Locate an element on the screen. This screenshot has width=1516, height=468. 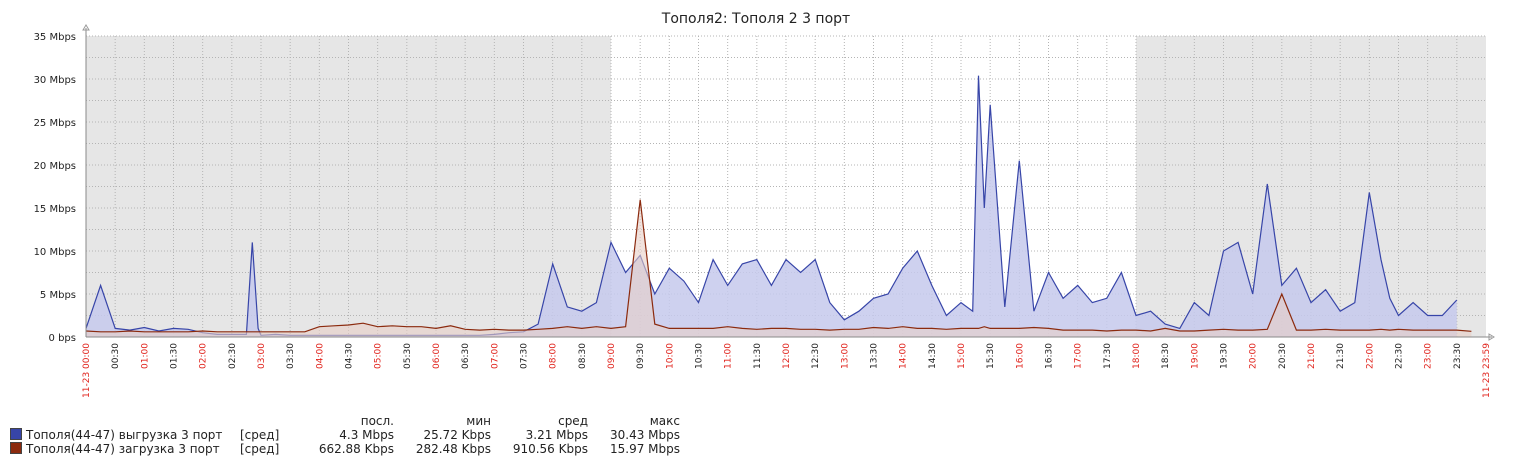
x-axis-arrow is located at coordinates (1491, 337).